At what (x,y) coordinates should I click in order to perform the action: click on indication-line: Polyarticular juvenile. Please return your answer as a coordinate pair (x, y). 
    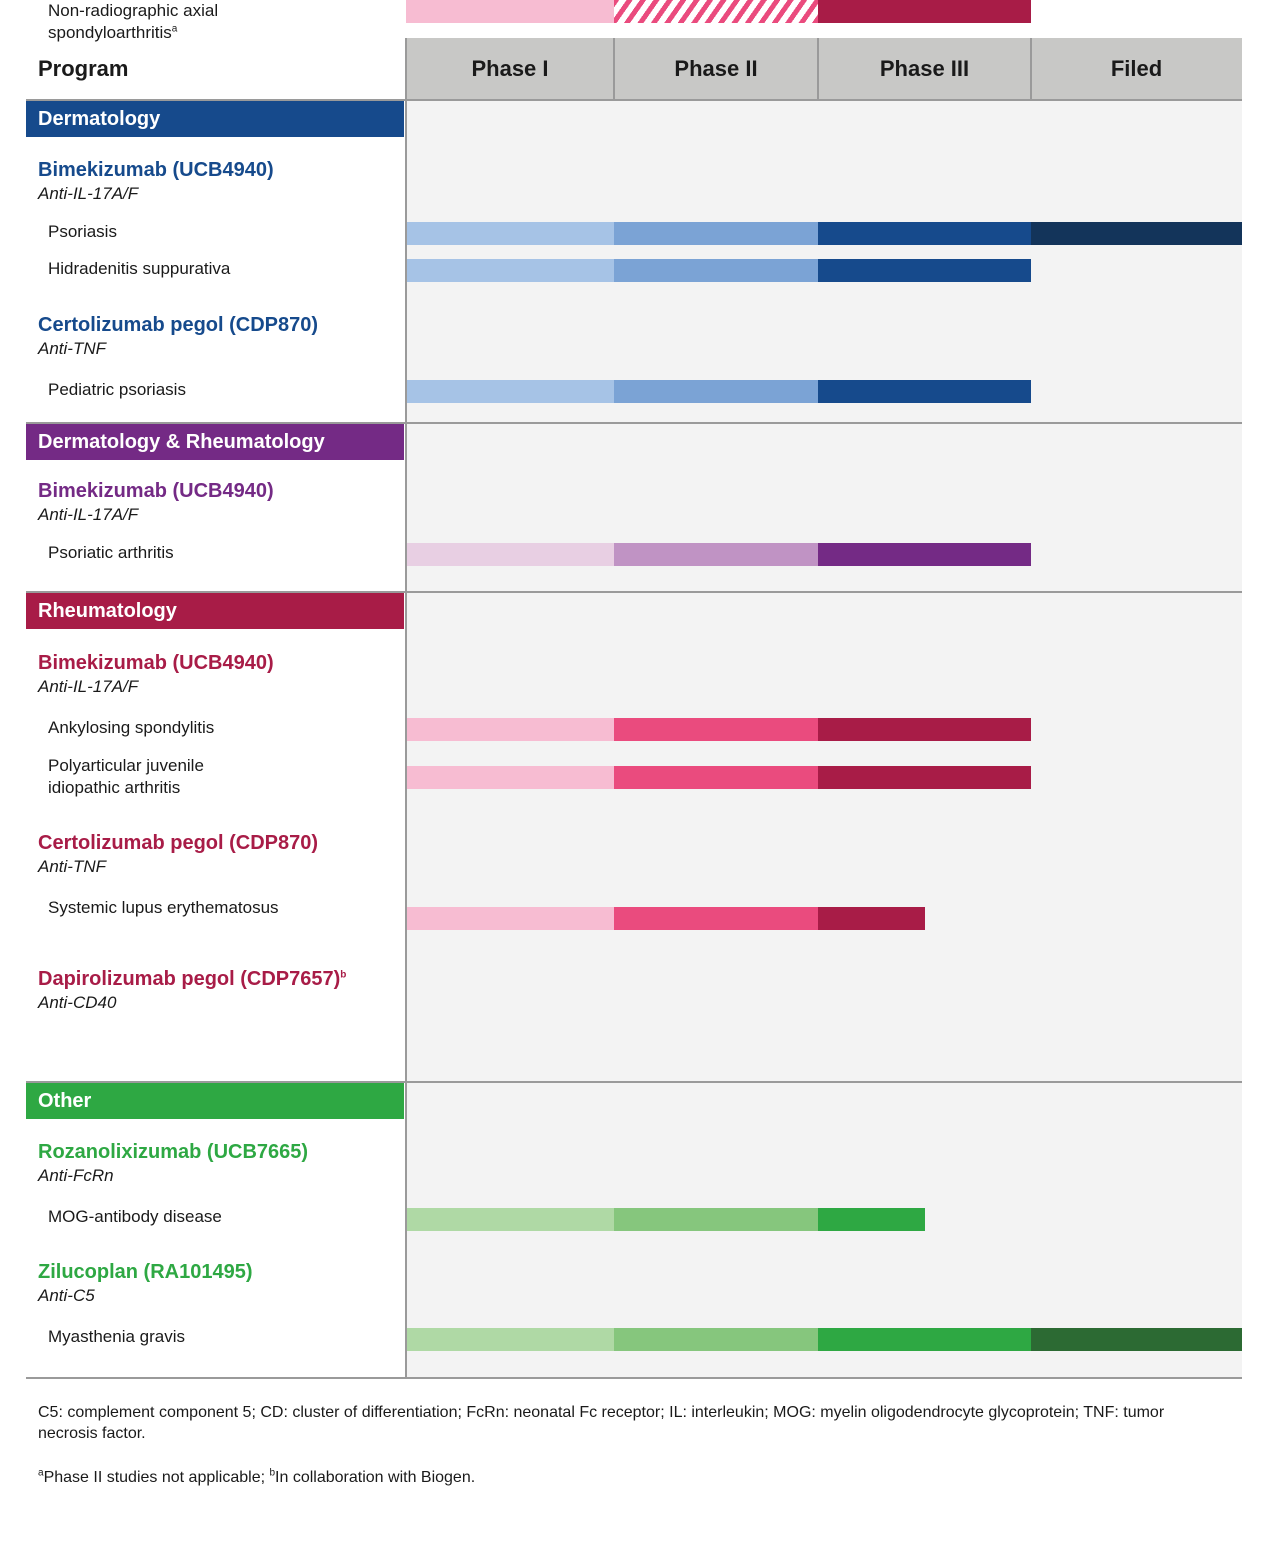
    Looking at the image, I should click on (126, 766).